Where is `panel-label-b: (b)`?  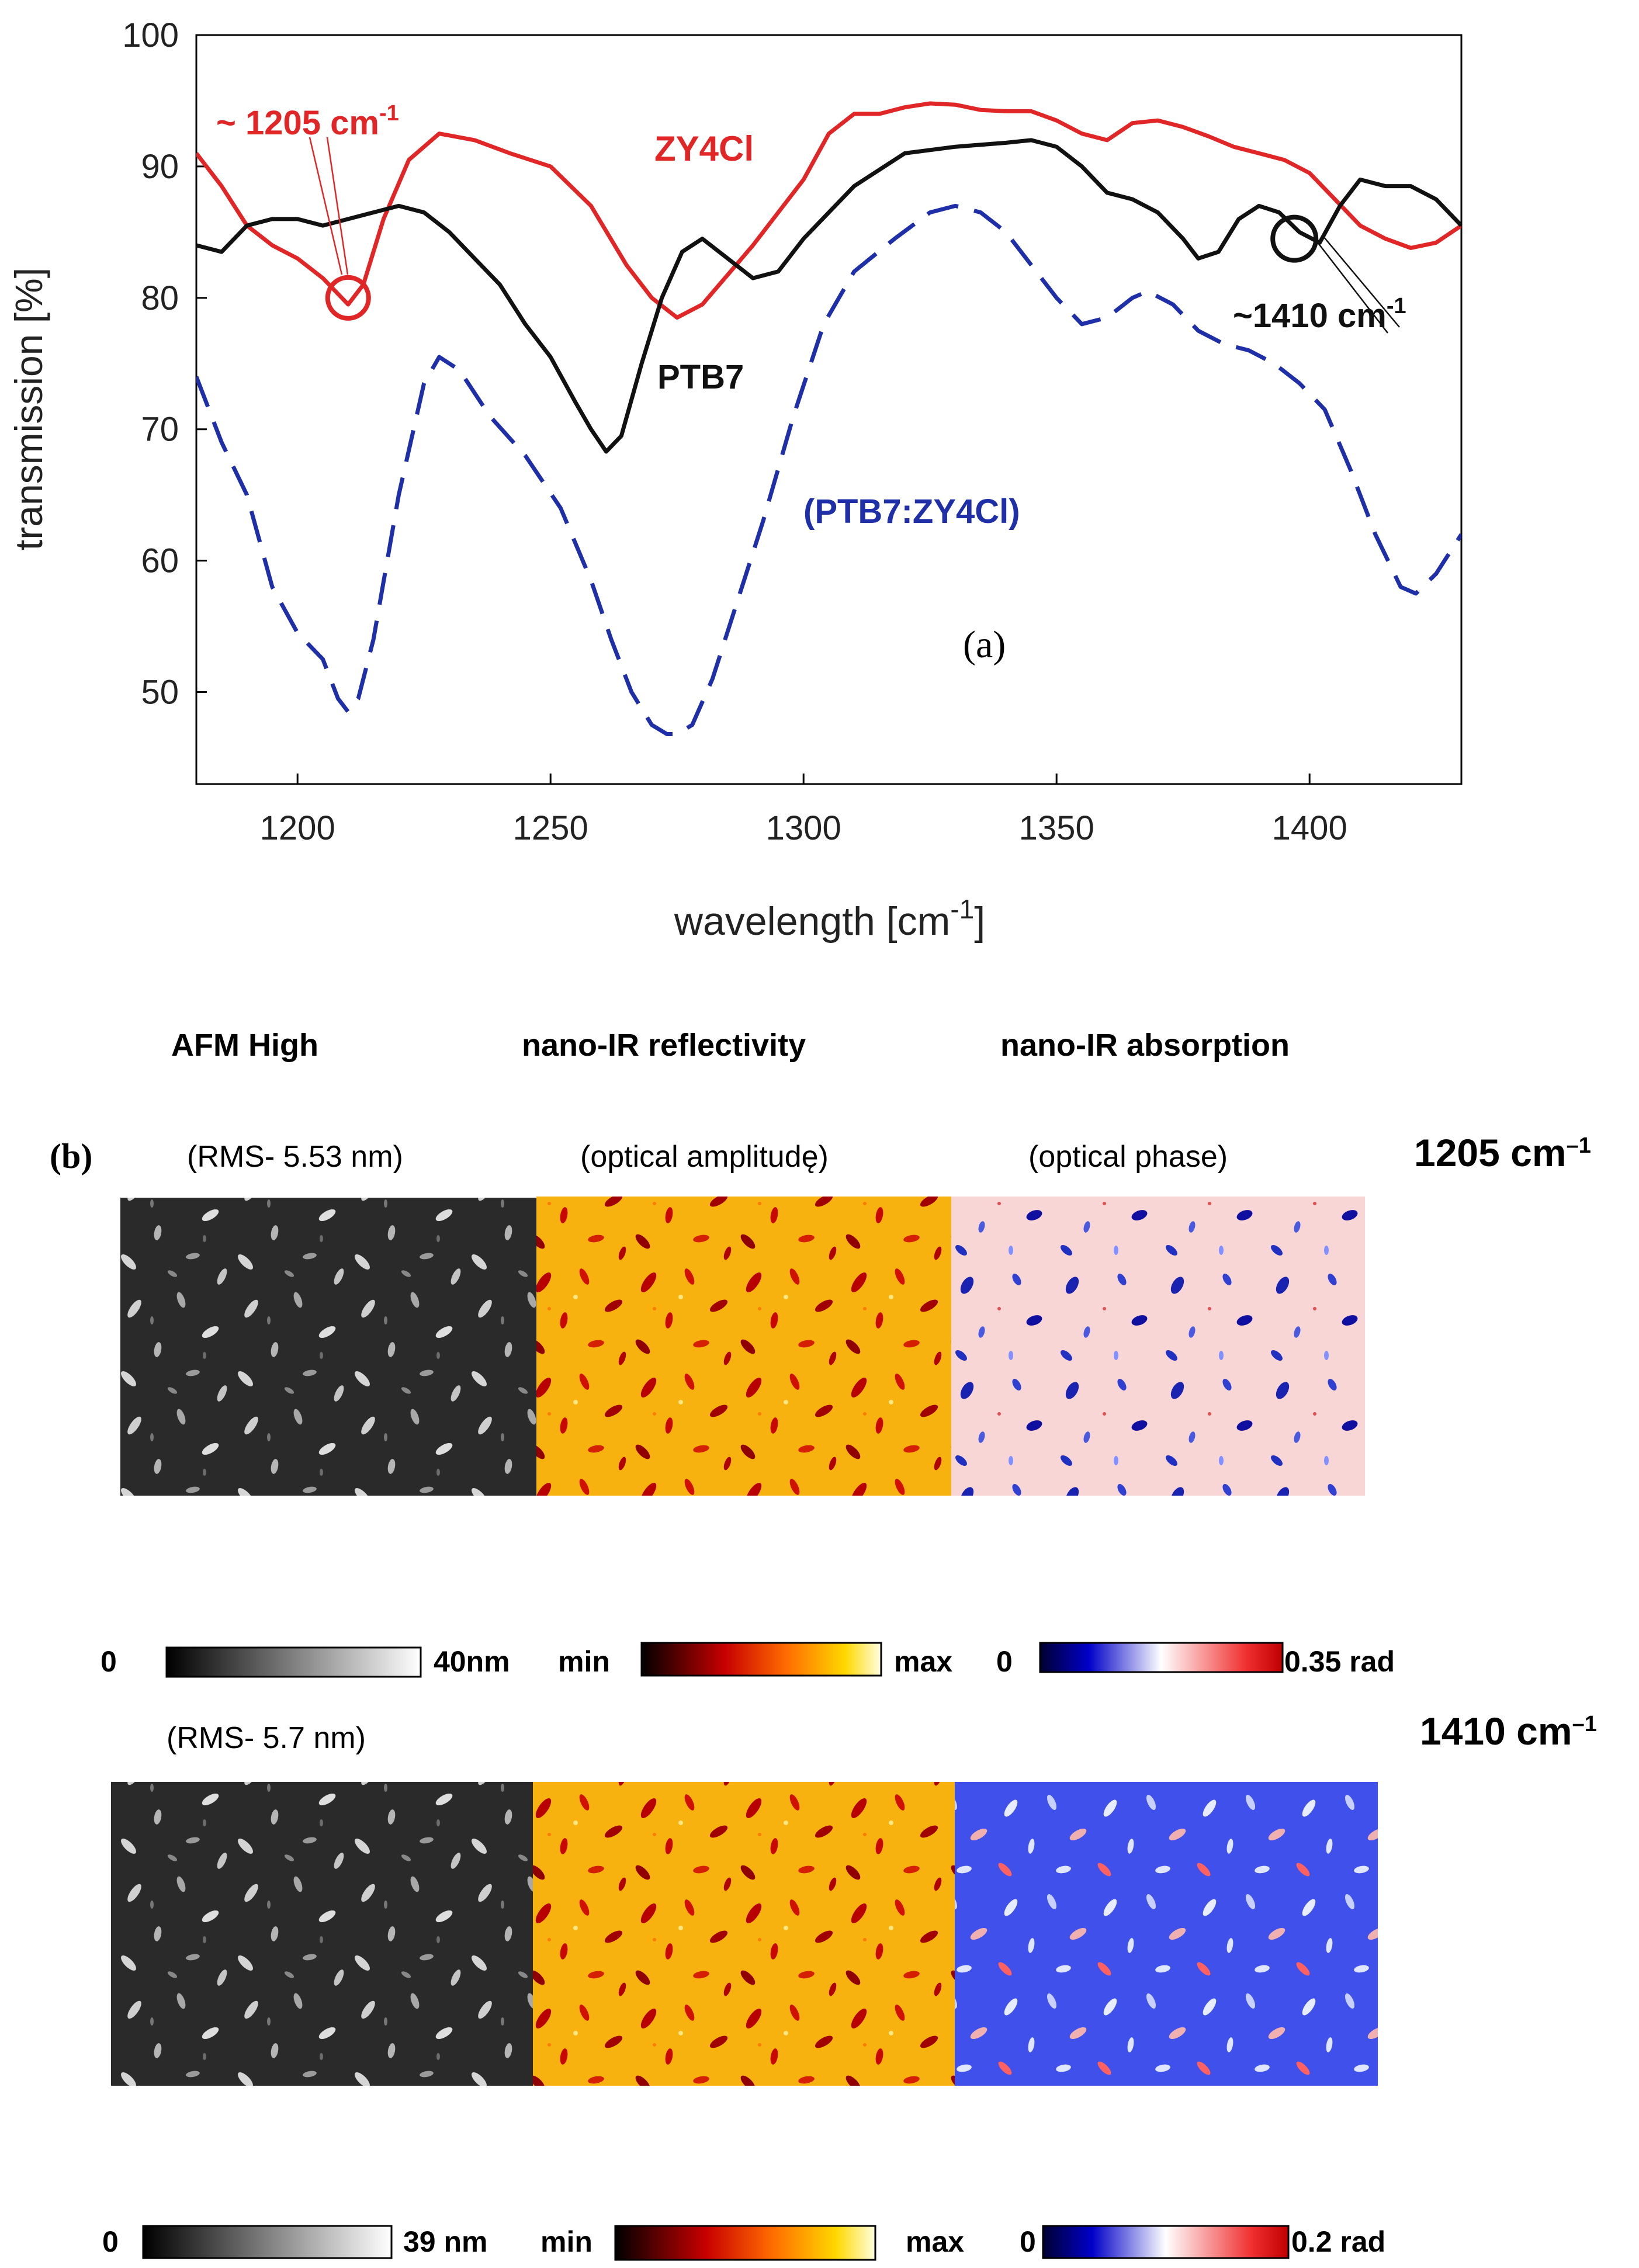 panel-label-b: (b) is located at coordinates (71, 1156).